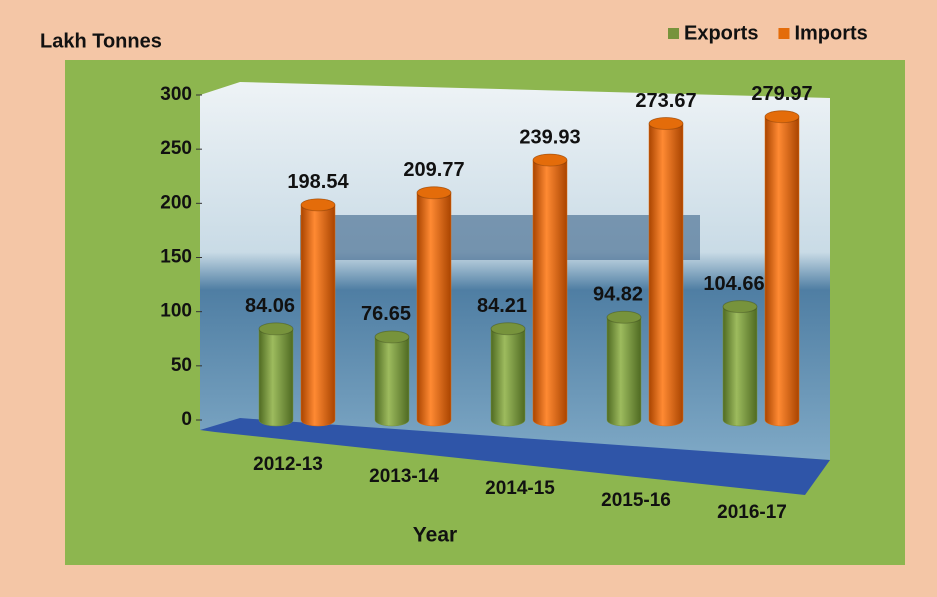 The width and height of the screenshot is (937, 597). Describe the element at coordinates (781, 94) in the screenshot. I see `data-label: 279.97` at that location.